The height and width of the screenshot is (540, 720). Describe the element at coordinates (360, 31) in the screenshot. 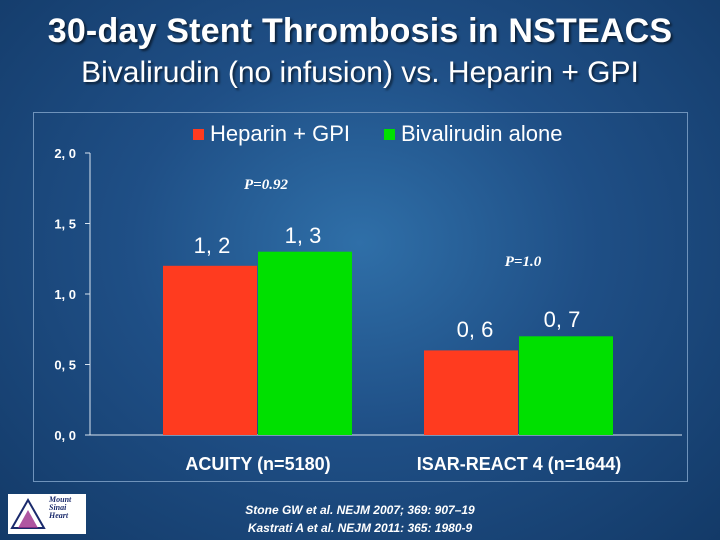

I see `chart-title: 30-day Stent Thrombosis in NSTEACS` at that location.